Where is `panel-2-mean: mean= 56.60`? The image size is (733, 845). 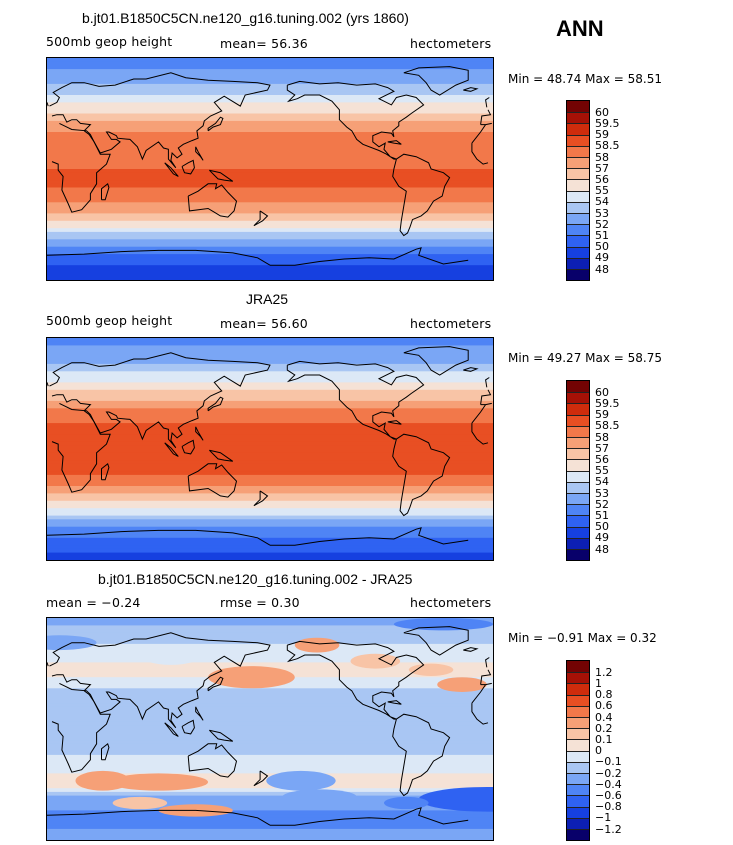
panel-2-mean: mean= 56.60 is located at coordinates (264, 323).